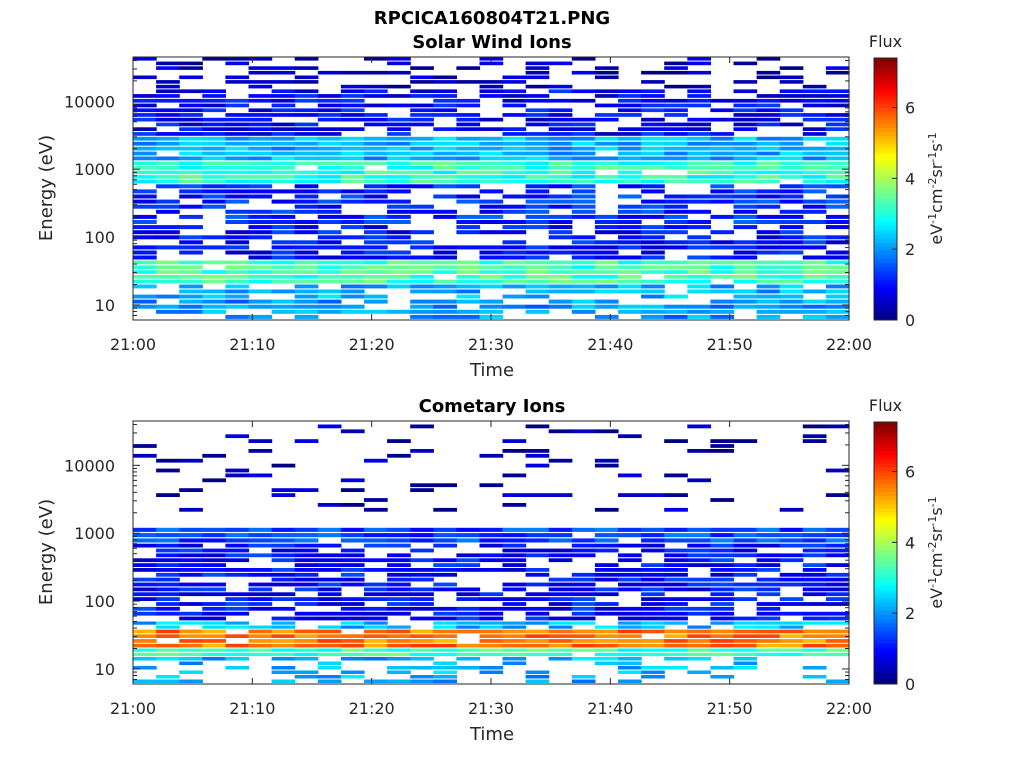 This screenshot has width=1024, height=768. What do you see at coordinates (491, 370) in the screenshot?
I see `x-axis-label: Time` at bounding box center [491, 370].